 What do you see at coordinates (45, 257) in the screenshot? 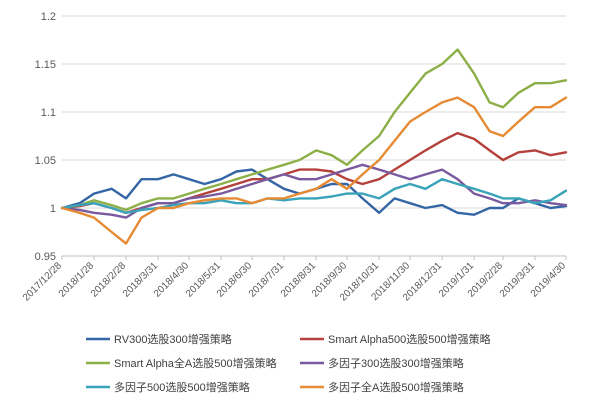
I see `y-tick-label: 0.95` at bounding box center [45, 257].